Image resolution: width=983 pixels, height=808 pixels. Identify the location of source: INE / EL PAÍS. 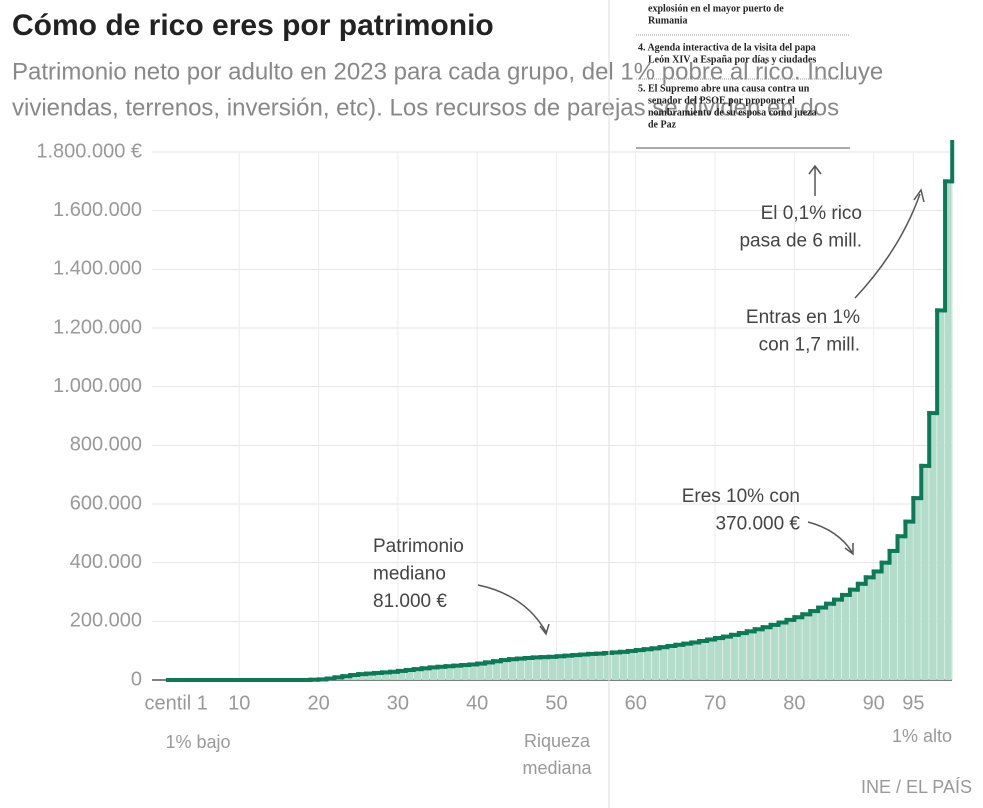
(916, 787).